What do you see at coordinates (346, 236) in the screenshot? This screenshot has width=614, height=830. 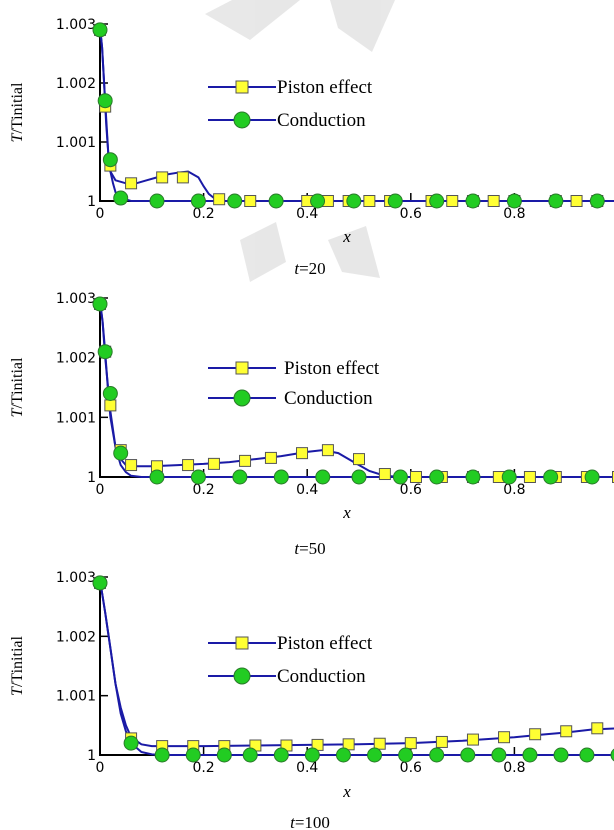 I see `x-axis-label: x` at bounding box center [346, 236].